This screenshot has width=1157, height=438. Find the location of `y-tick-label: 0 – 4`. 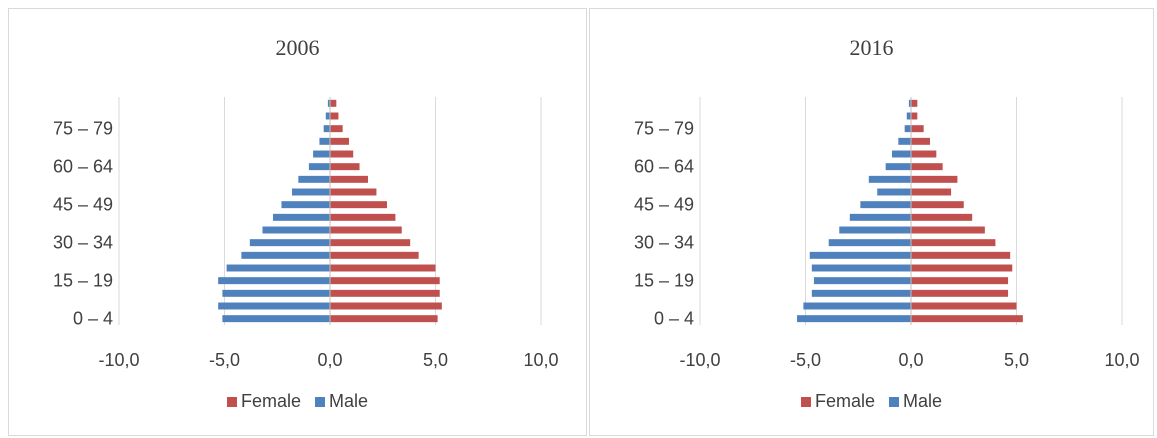

y-tick-label: 0 – 4 is located at coordinates (674, 319).